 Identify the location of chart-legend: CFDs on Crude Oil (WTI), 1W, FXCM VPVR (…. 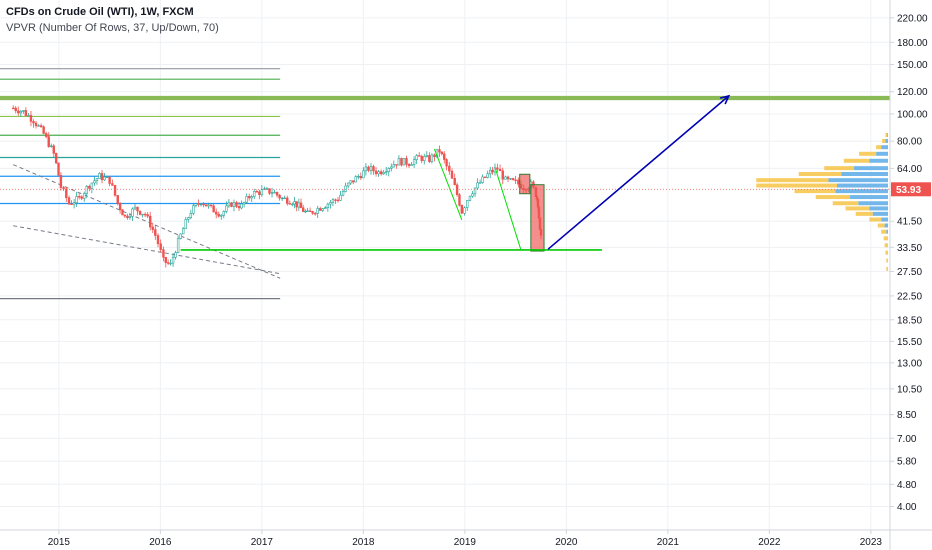
(112, 20).